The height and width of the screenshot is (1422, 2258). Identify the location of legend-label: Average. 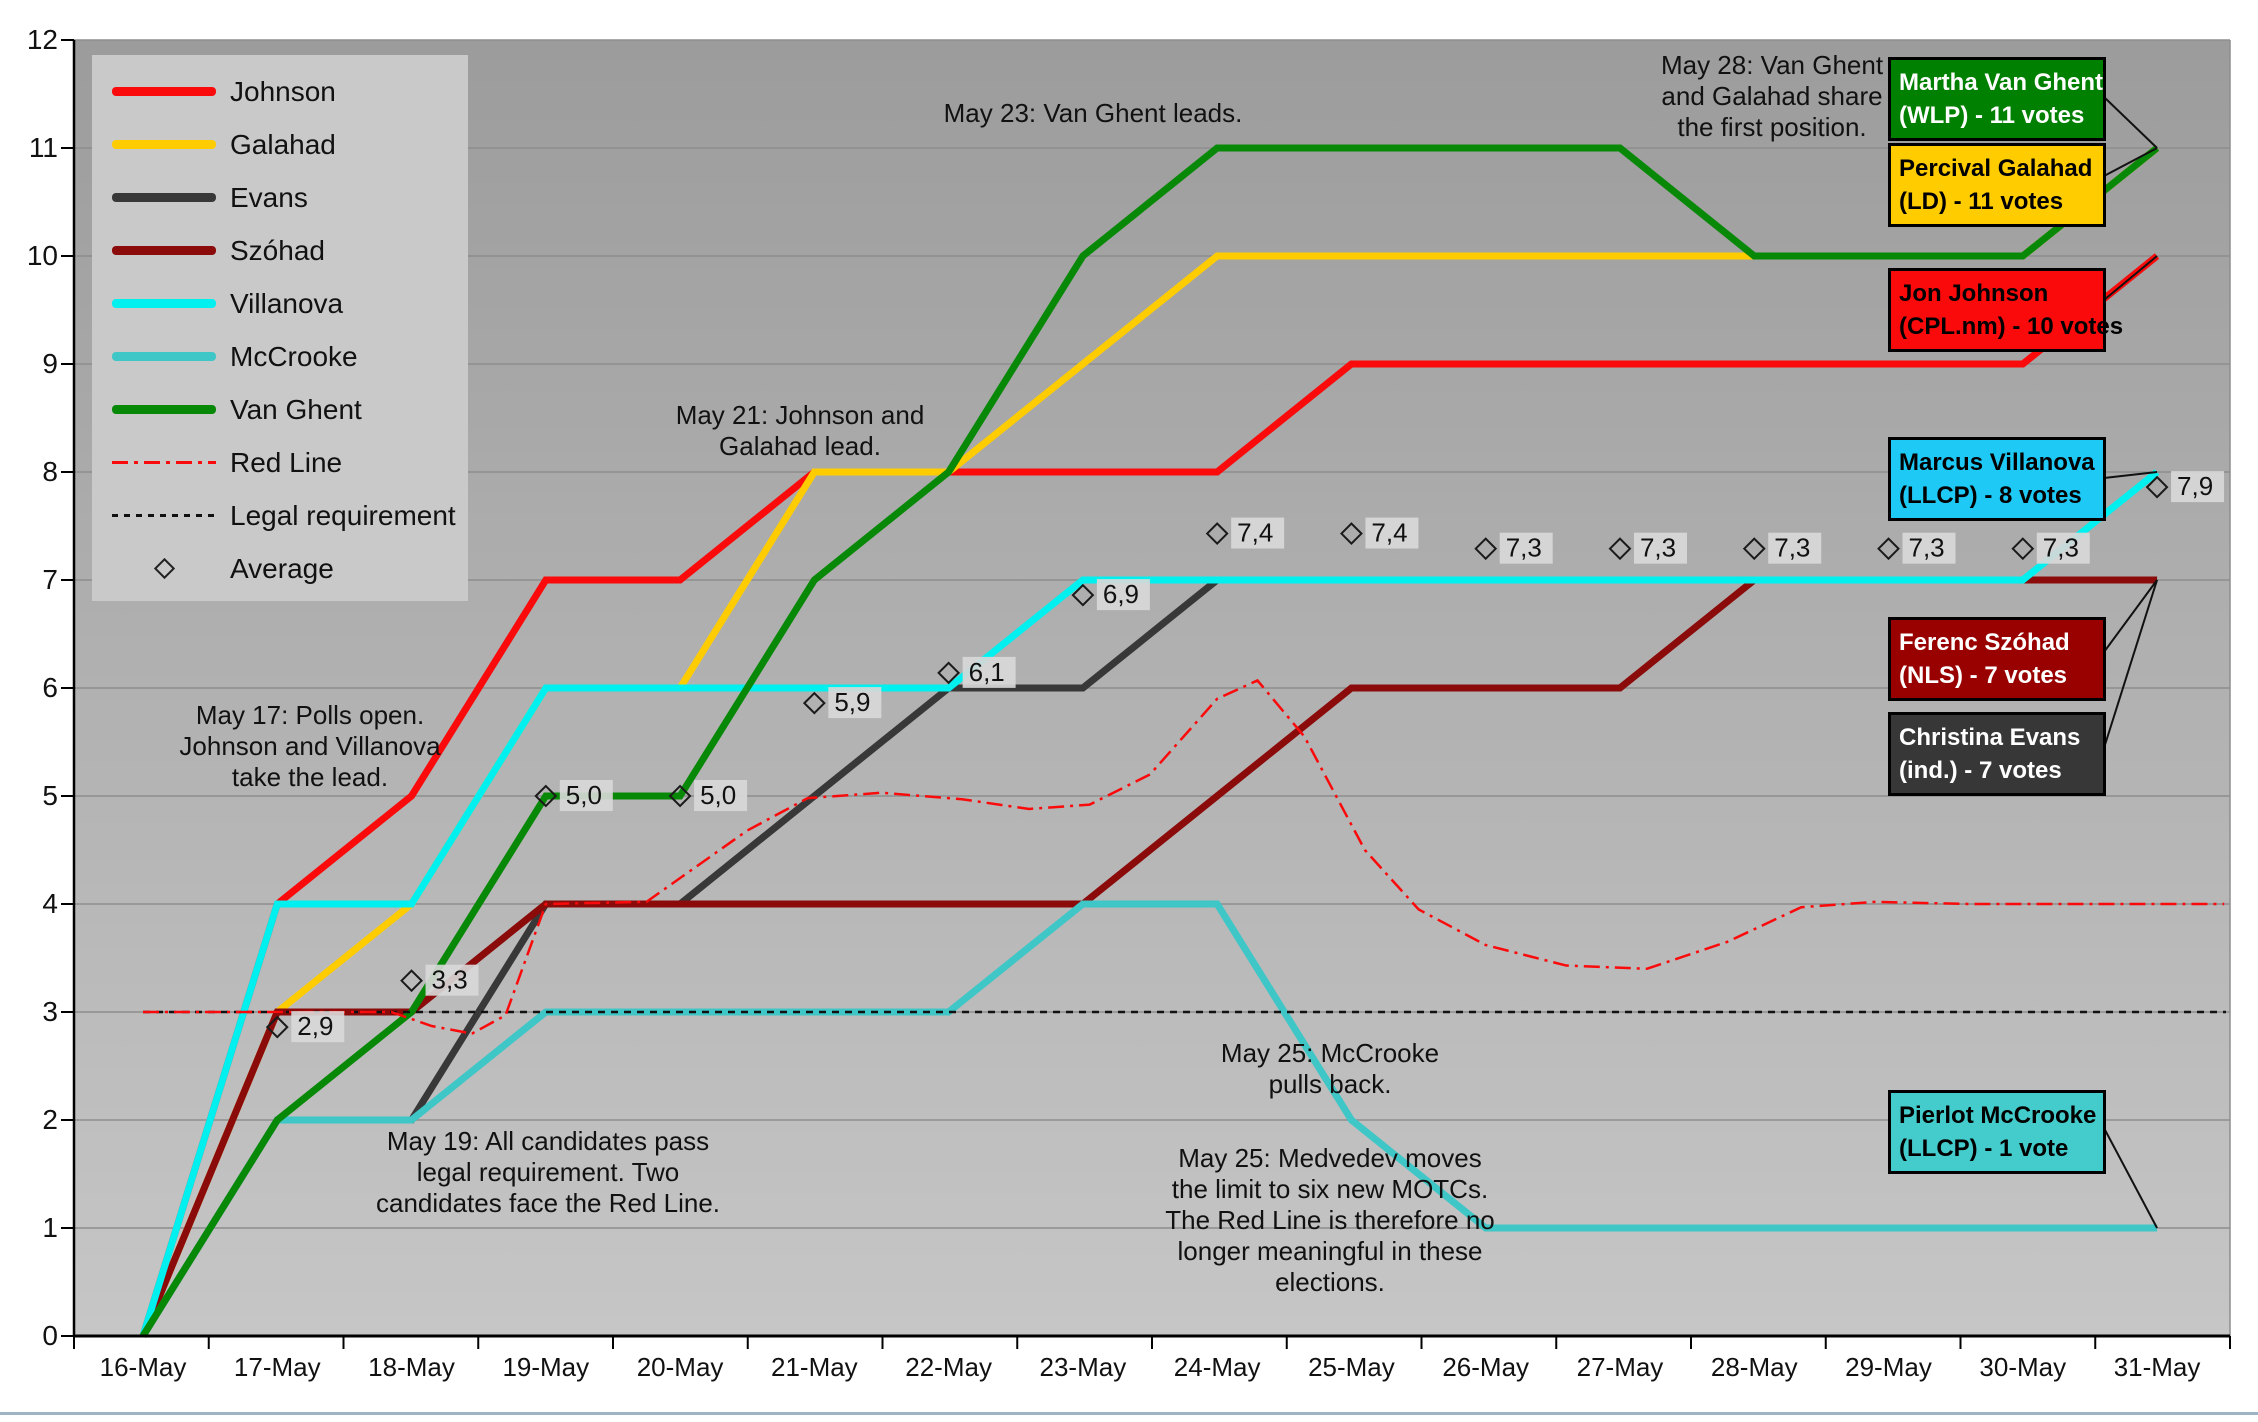
(282, 568).